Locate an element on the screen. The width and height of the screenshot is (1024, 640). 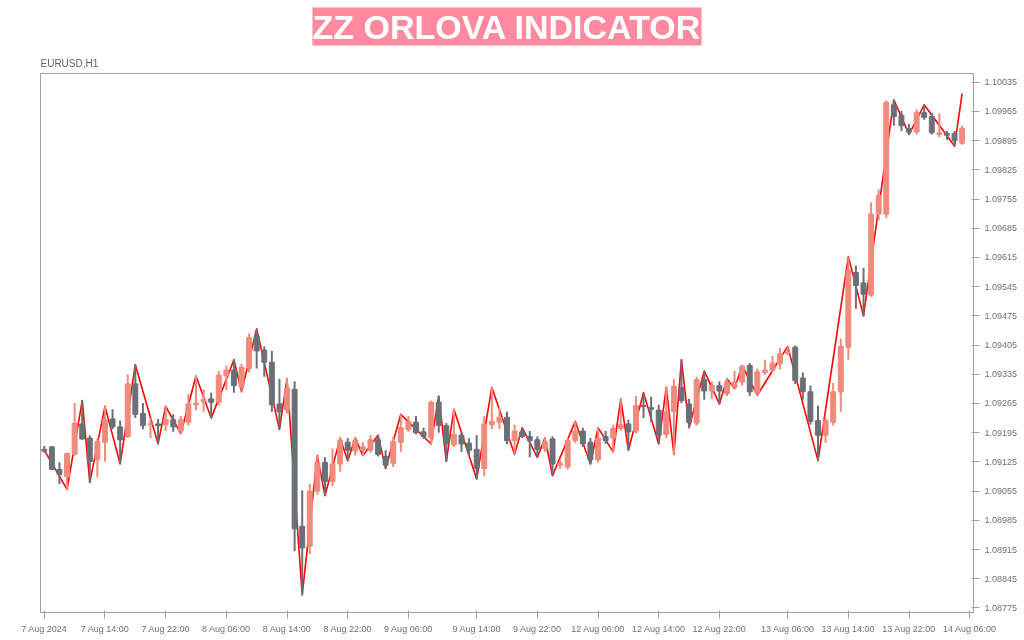
y-tick-label: 1.08845 is located at coordinates (1001, 578).